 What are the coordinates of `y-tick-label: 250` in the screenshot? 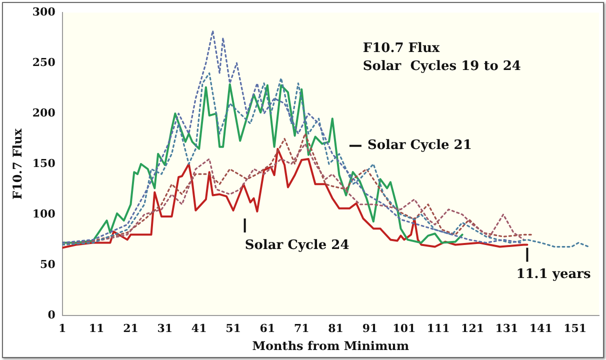 It's located at (44, 62).